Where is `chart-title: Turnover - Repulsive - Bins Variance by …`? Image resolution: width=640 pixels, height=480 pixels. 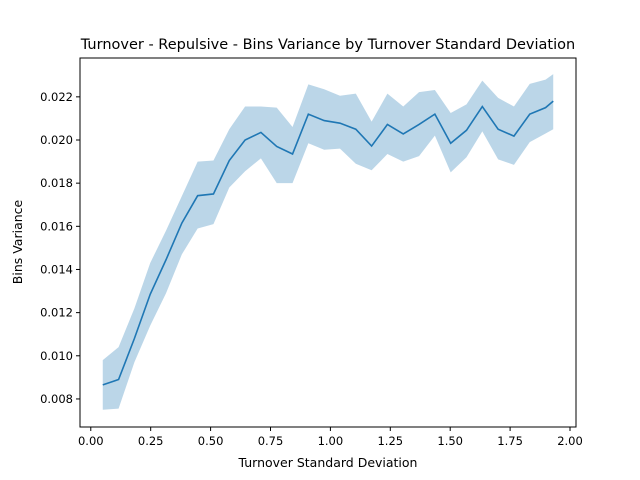
chart-title: Turnover - Repulsive - Bins Variance by … is located at coordinates (327, 45).